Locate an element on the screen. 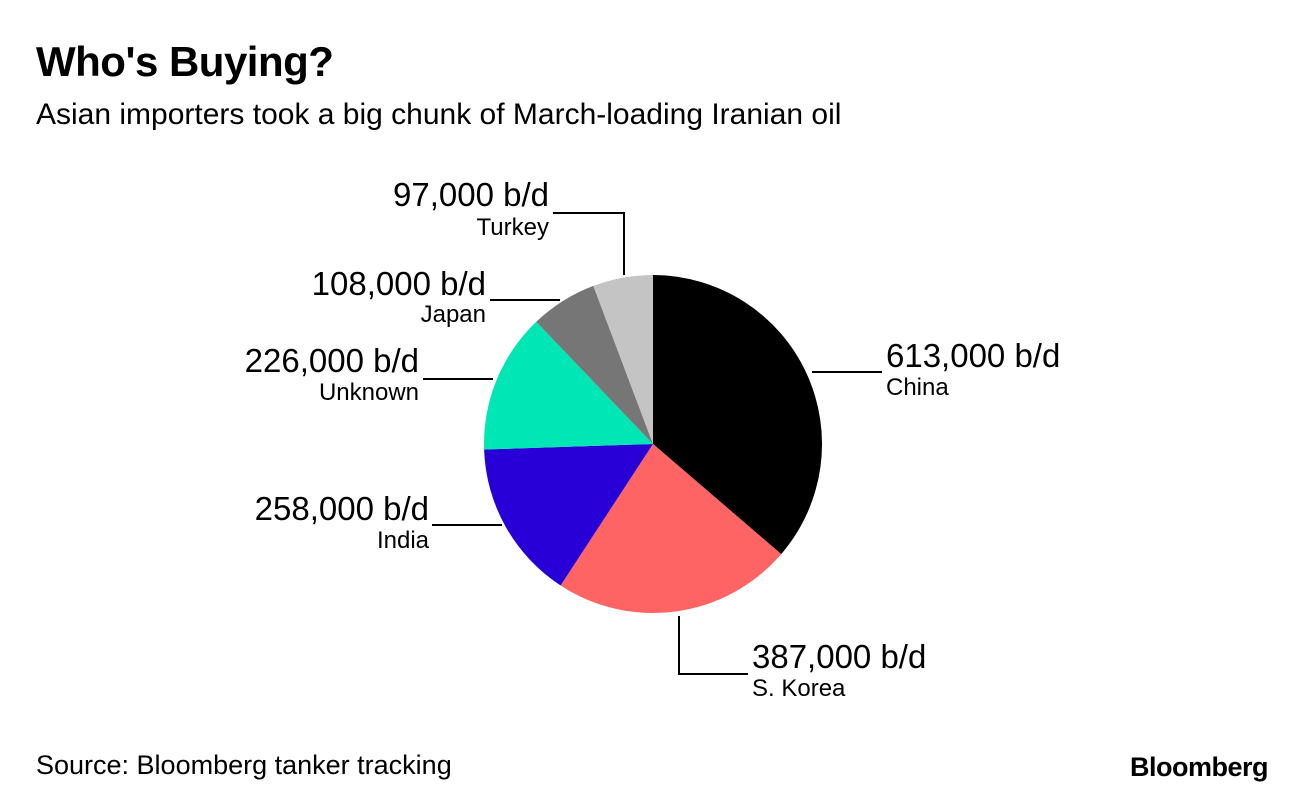 This screenshot has width=1296, height=798. chart-title: Who's Buying? is located at coordinates (185, 61).